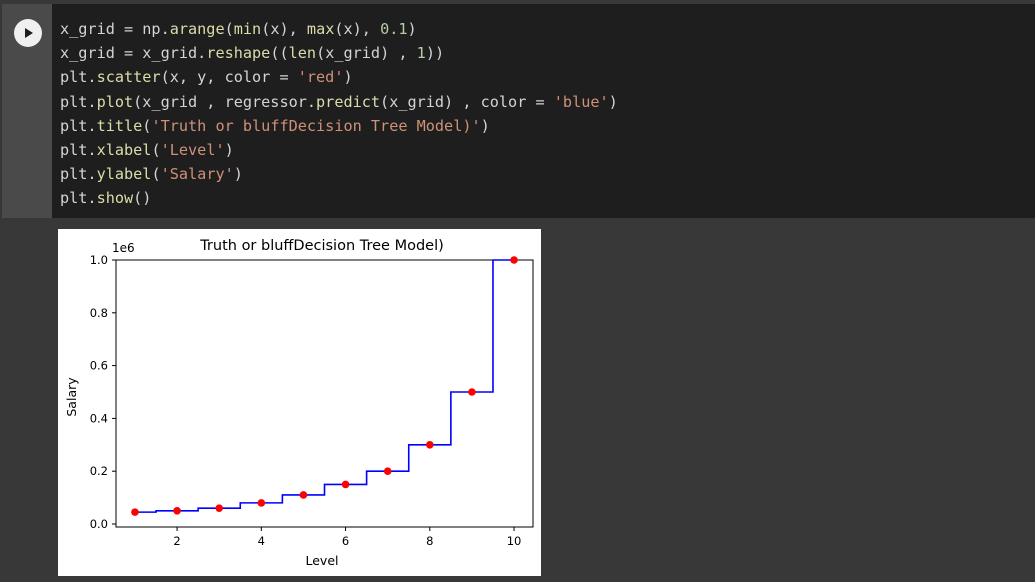 The height and width of the screenshot is (582, 1035). Describe the element at coordinates (124, 150) in the screenshot. I see `code-token: xlabel` at that location.